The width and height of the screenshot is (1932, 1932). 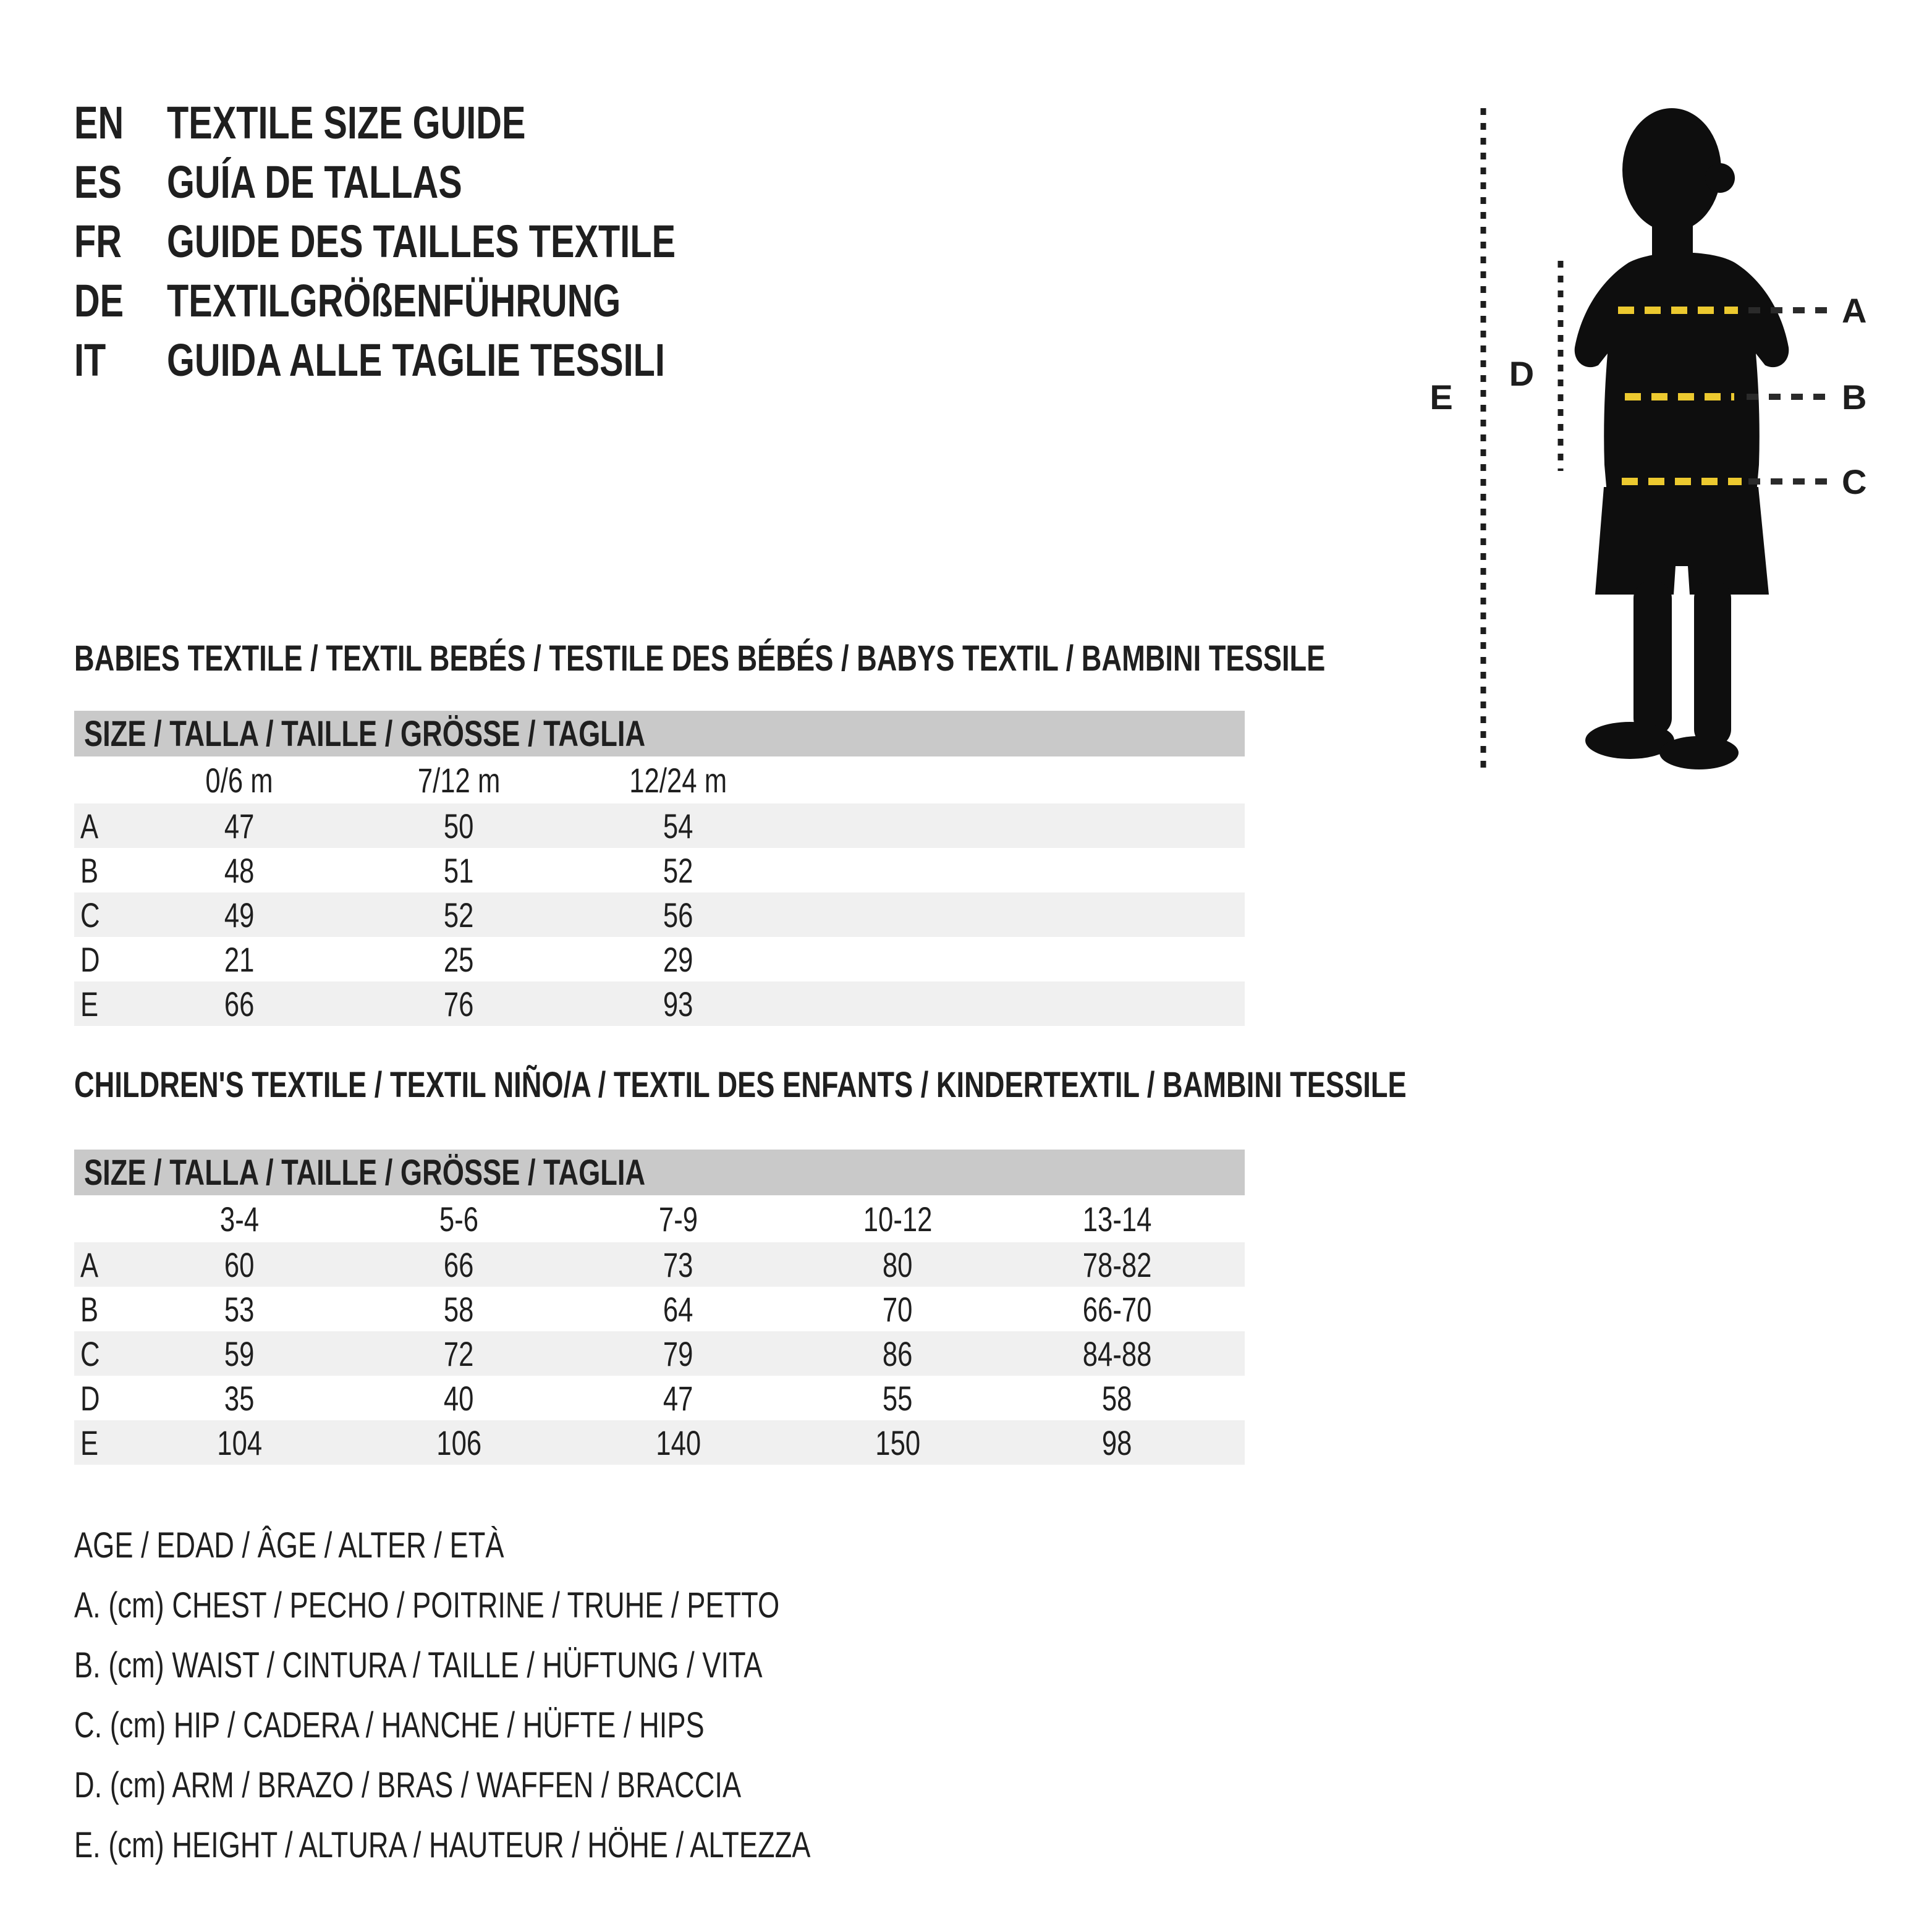 I want to click on size-cell: 106, so click(x=458, y=1442).